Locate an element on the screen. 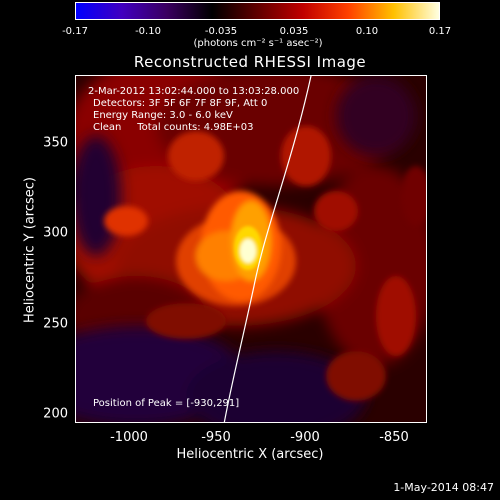 Image resolution: width=500 pixels, height=500 pixels. colorbar-tick-label: 0.035 is located at coordinates (294, 31).